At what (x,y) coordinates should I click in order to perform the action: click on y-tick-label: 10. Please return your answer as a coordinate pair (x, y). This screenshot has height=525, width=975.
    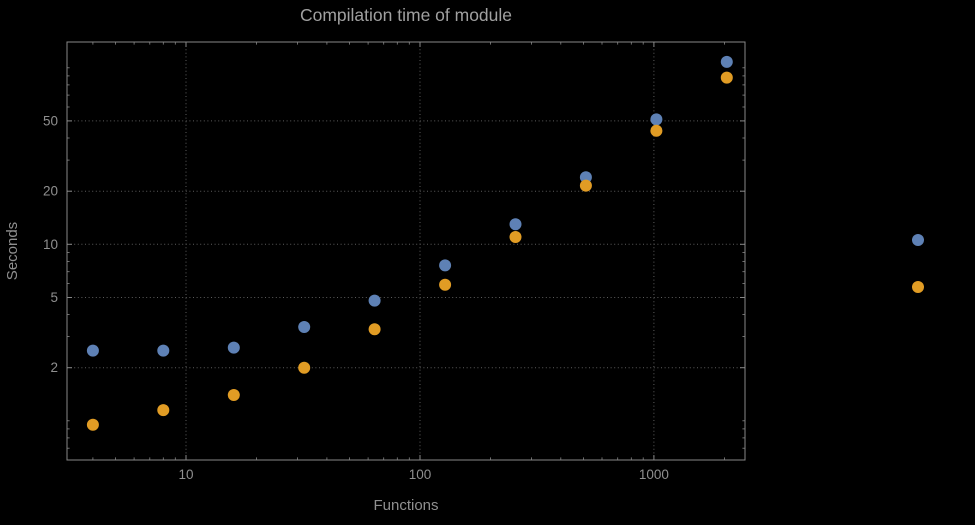
    Looking at the image, I should click on (50, 244).